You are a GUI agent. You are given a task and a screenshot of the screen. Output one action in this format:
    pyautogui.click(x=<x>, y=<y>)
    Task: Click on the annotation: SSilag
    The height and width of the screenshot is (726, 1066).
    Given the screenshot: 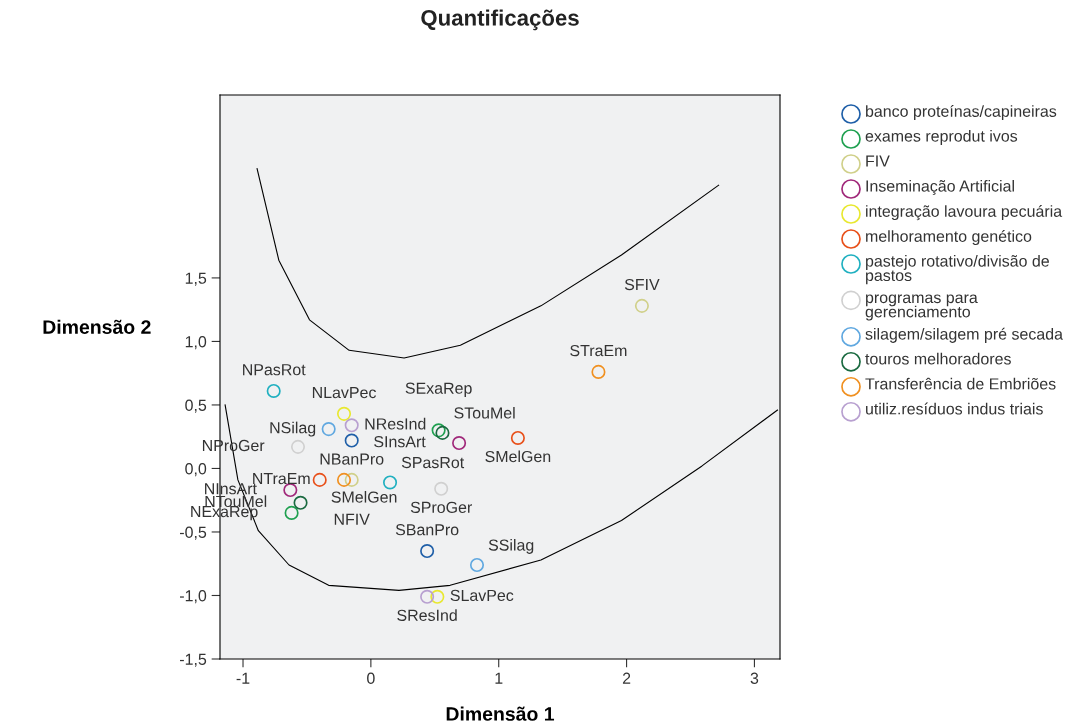 What is the action you would take?
    pyautogui.click(x=511, y=546)
    